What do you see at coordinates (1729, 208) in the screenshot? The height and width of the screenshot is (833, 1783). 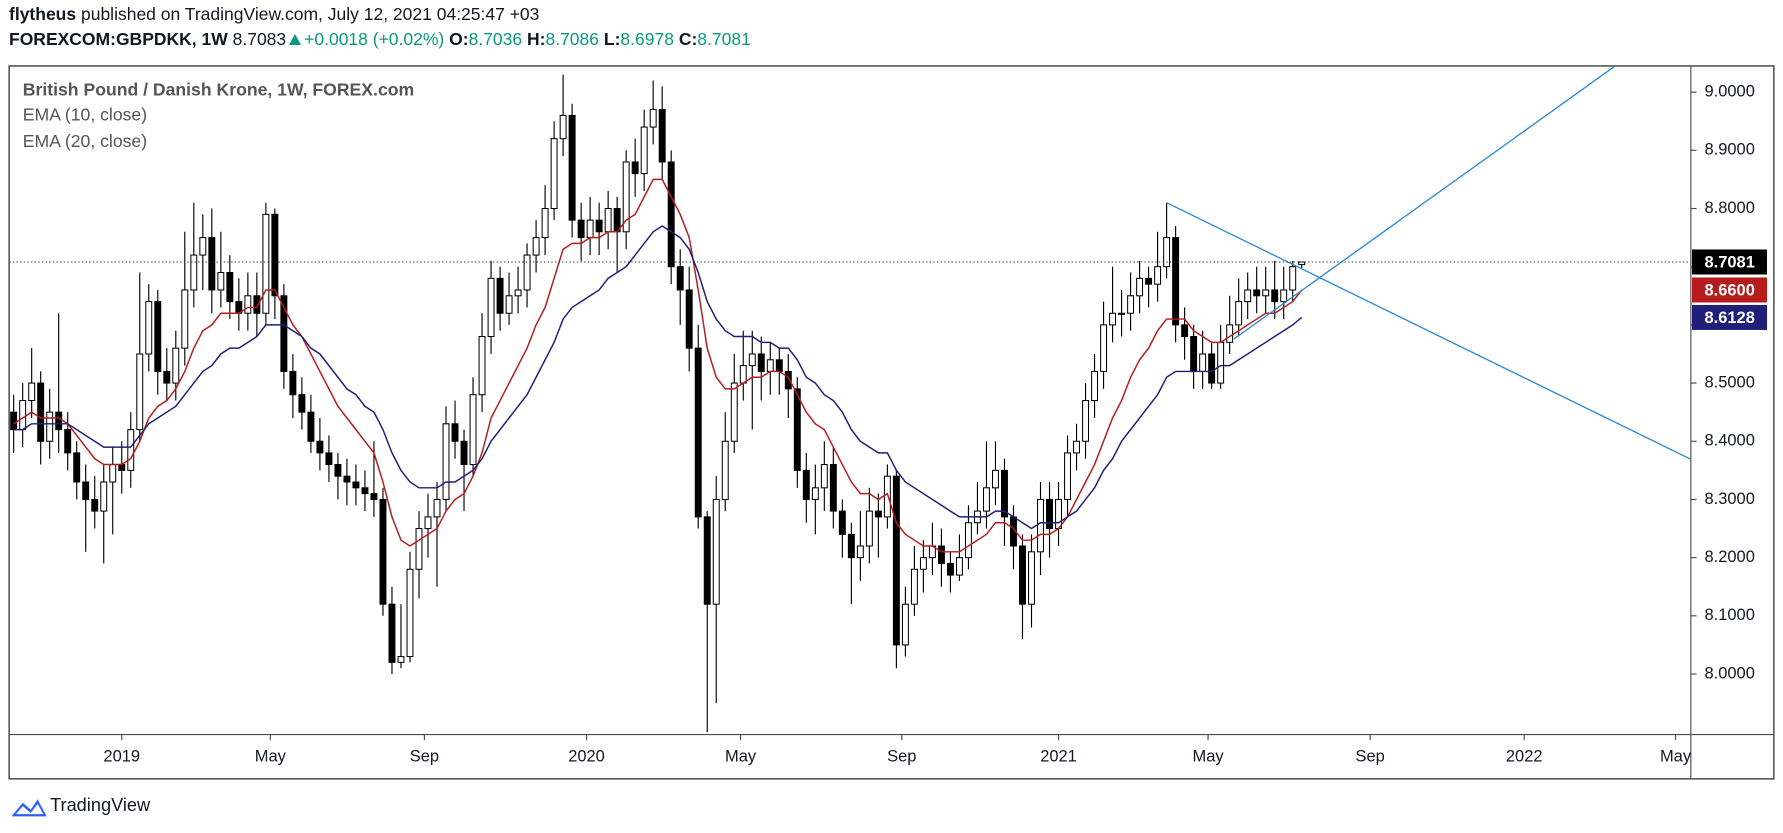 I see `y-tick-label: 8.8000` at bounding box center [1729, 208].